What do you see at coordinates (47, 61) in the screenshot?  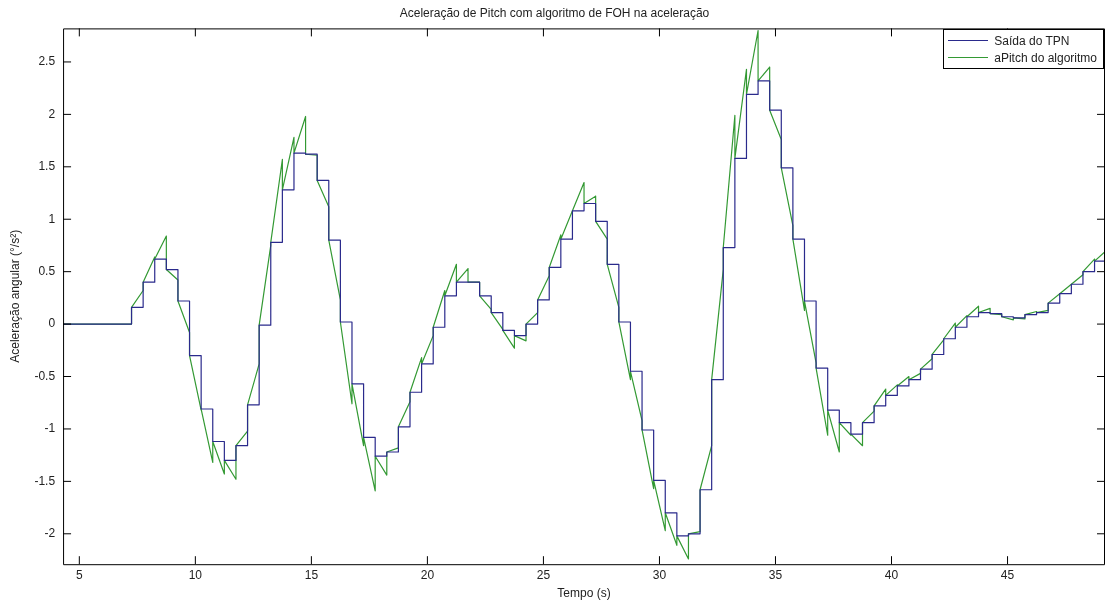 I see `y-tick-label: 2.5` at bounding box center [47, 61].